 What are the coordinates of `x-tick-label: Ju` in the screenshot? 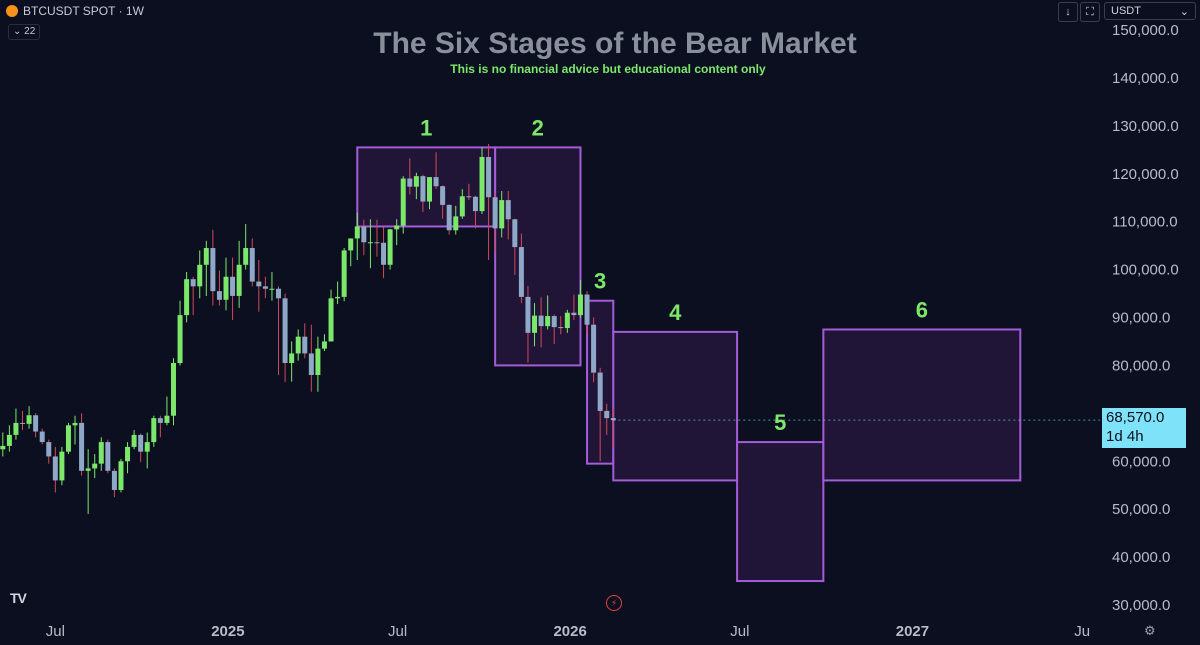 It's located at (1082, 631).